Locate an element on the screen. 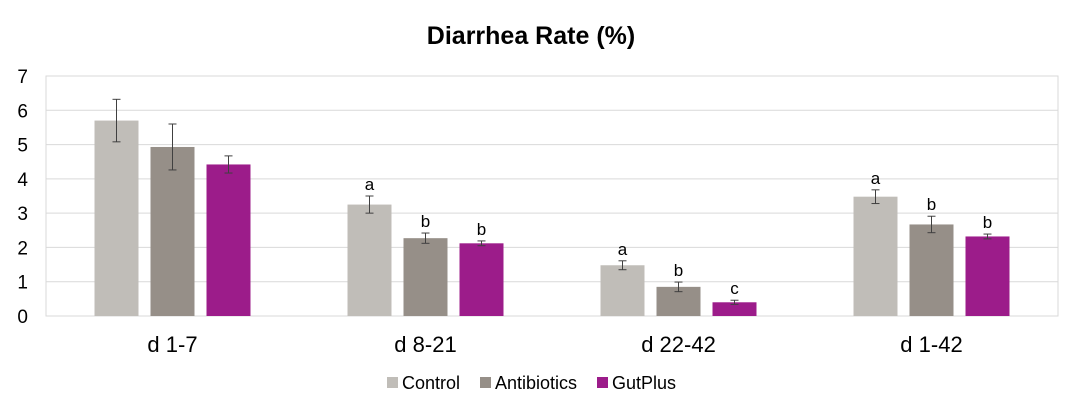 The image size is (1081, 405). legend-label: GutPlus is located at coordinates (644, 383).